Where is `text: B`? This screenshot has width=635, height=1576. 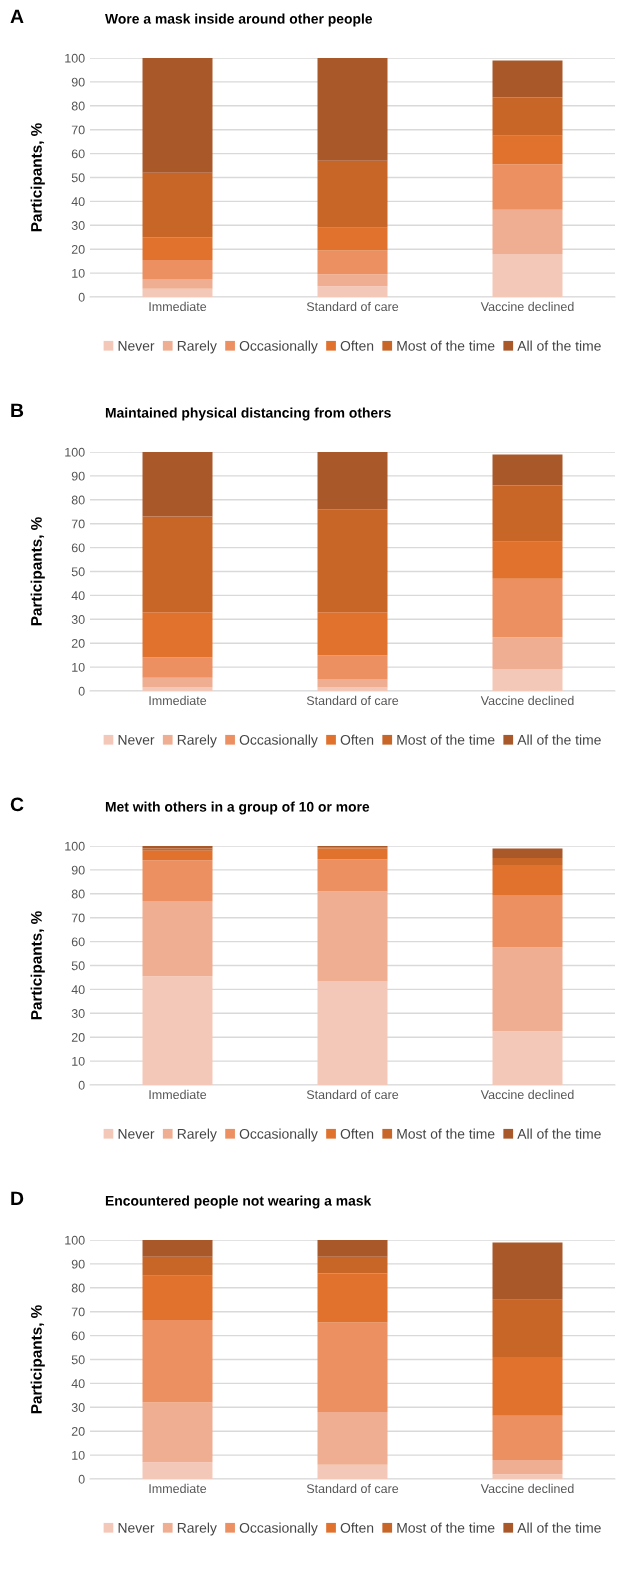
text: B is located at coordinates (17, 410).